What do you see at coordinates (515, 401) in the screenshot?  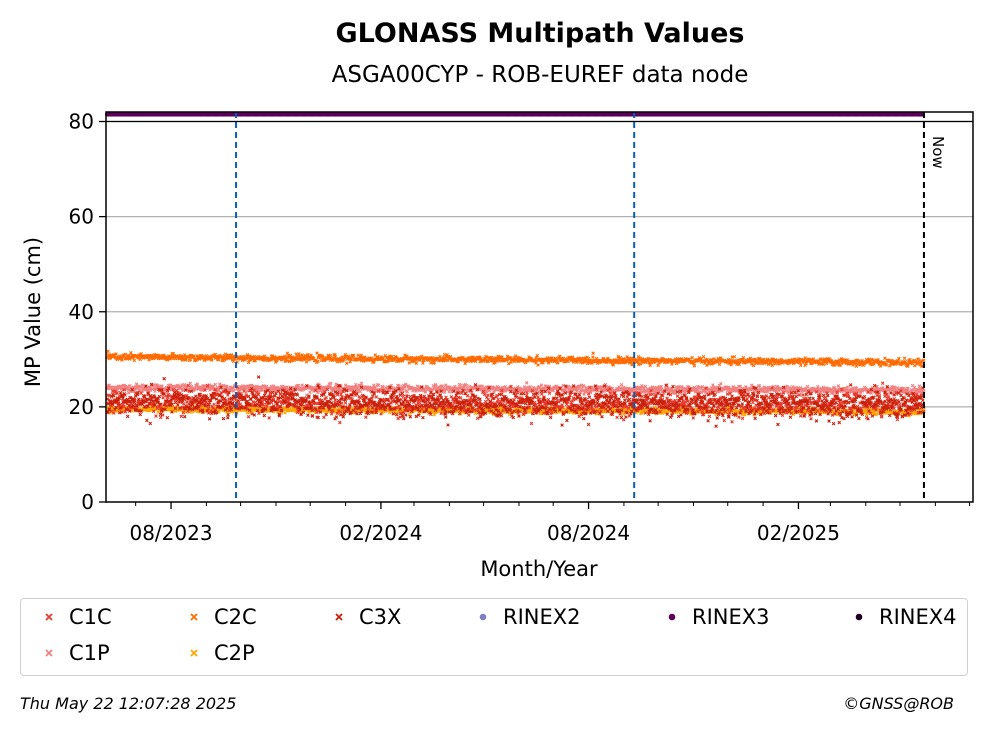 I see `series-C3X` at bounding box center [515, 401].